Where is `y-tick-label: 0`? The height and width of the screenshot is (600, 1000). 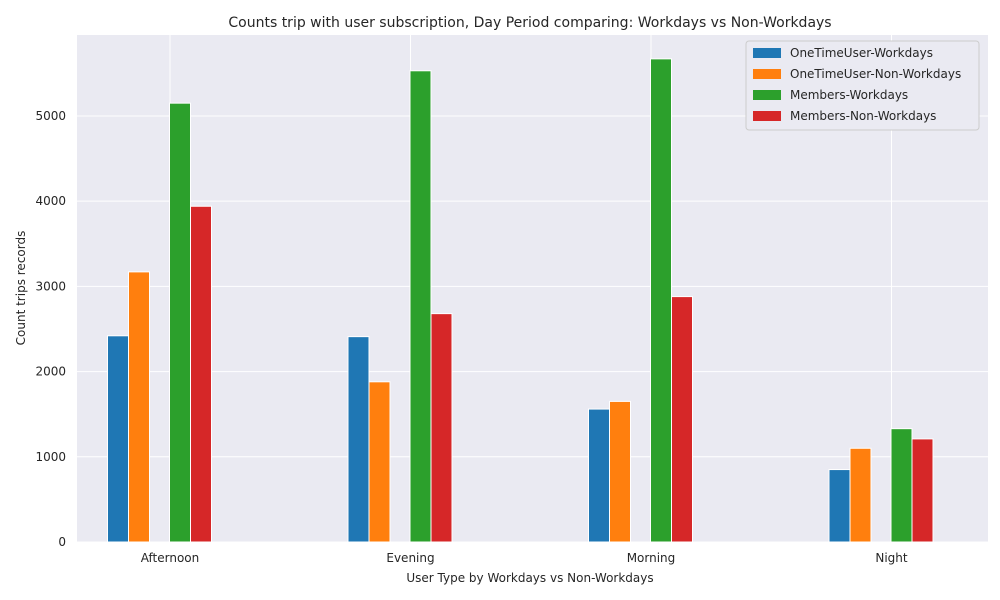 y-tick-label: 0 is located at coordinates (62, 542).